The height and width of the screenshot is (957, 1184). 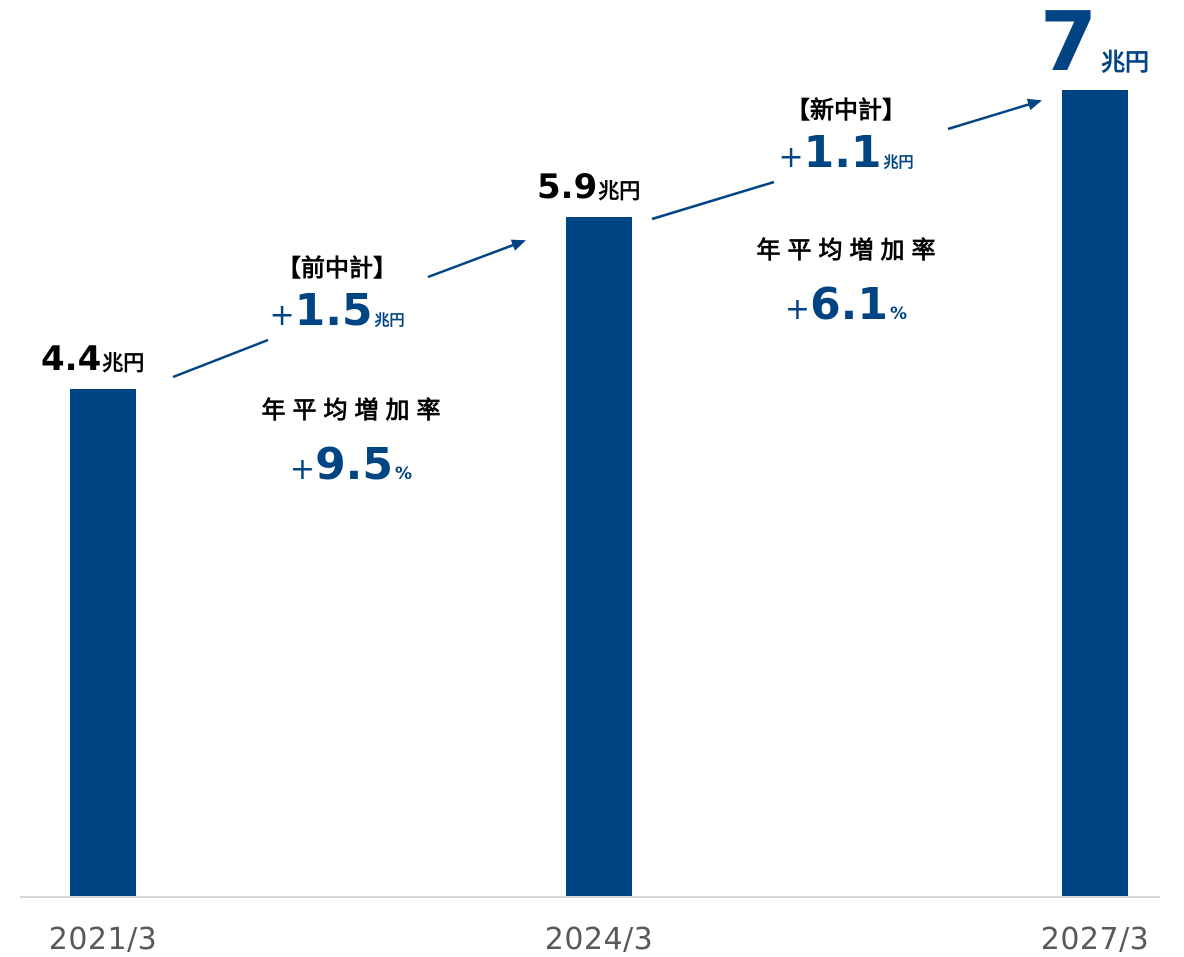 I want to click on bar-value-label: 7 兆円, so click(x=1094, y=43).